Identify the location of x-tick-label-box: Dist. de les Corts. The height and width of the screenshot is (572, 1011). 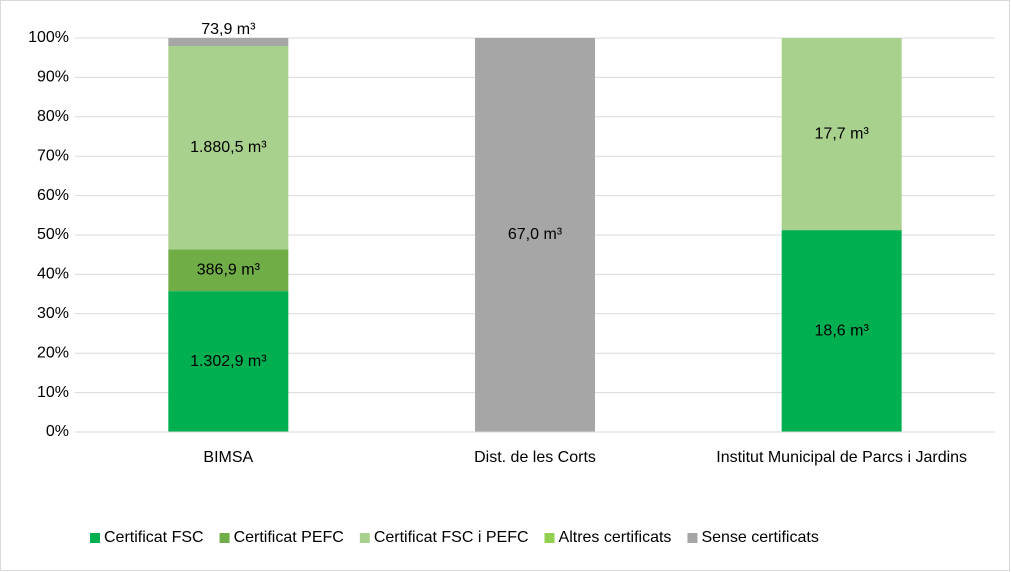
(535, 457).